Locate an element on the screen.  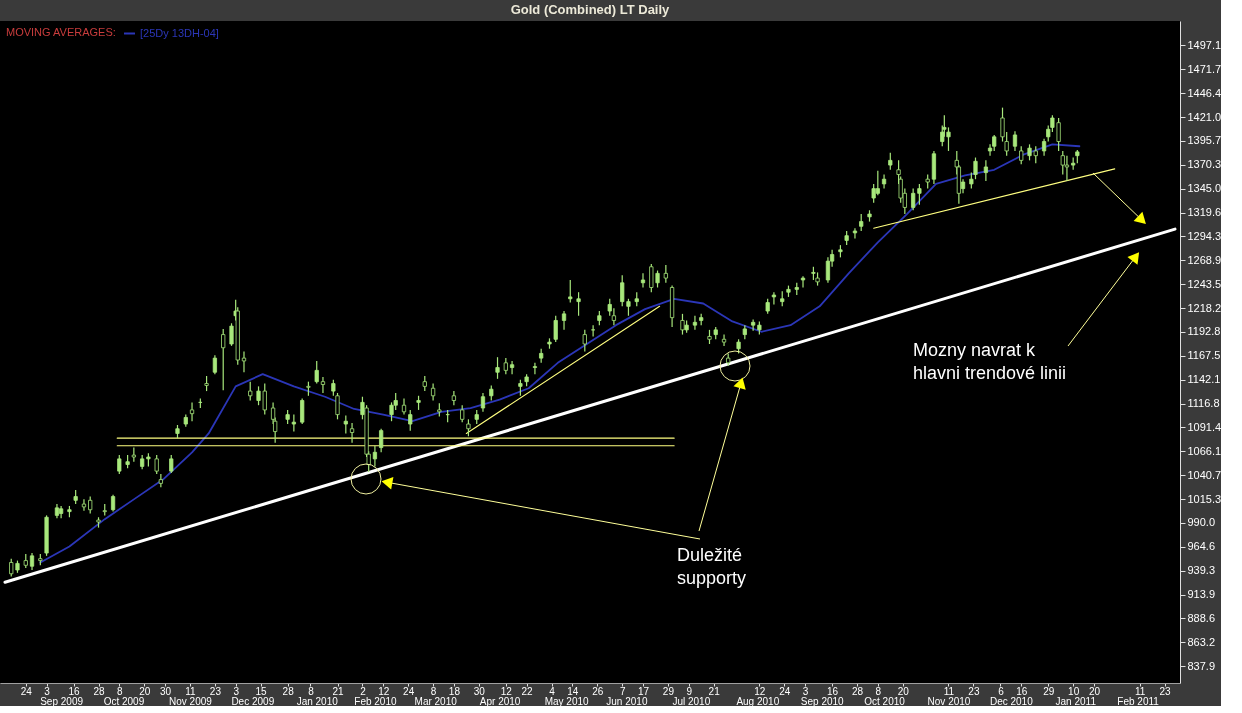
x2-tick-label: Nov 2009 is located at coordinates (191, 701).